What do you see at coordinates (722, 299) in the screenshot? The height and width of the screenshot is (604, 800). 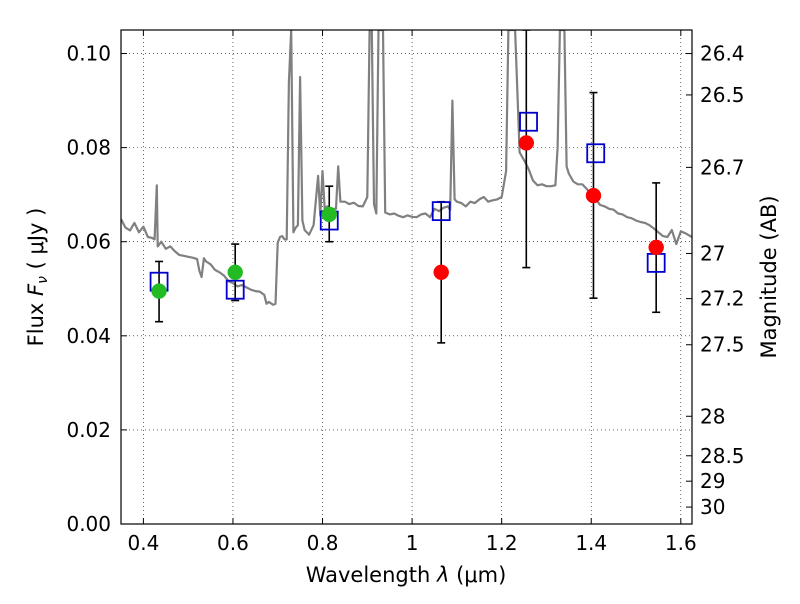 I see `magnitude-tick-label: 27.2` at bounding box center [722, 299].